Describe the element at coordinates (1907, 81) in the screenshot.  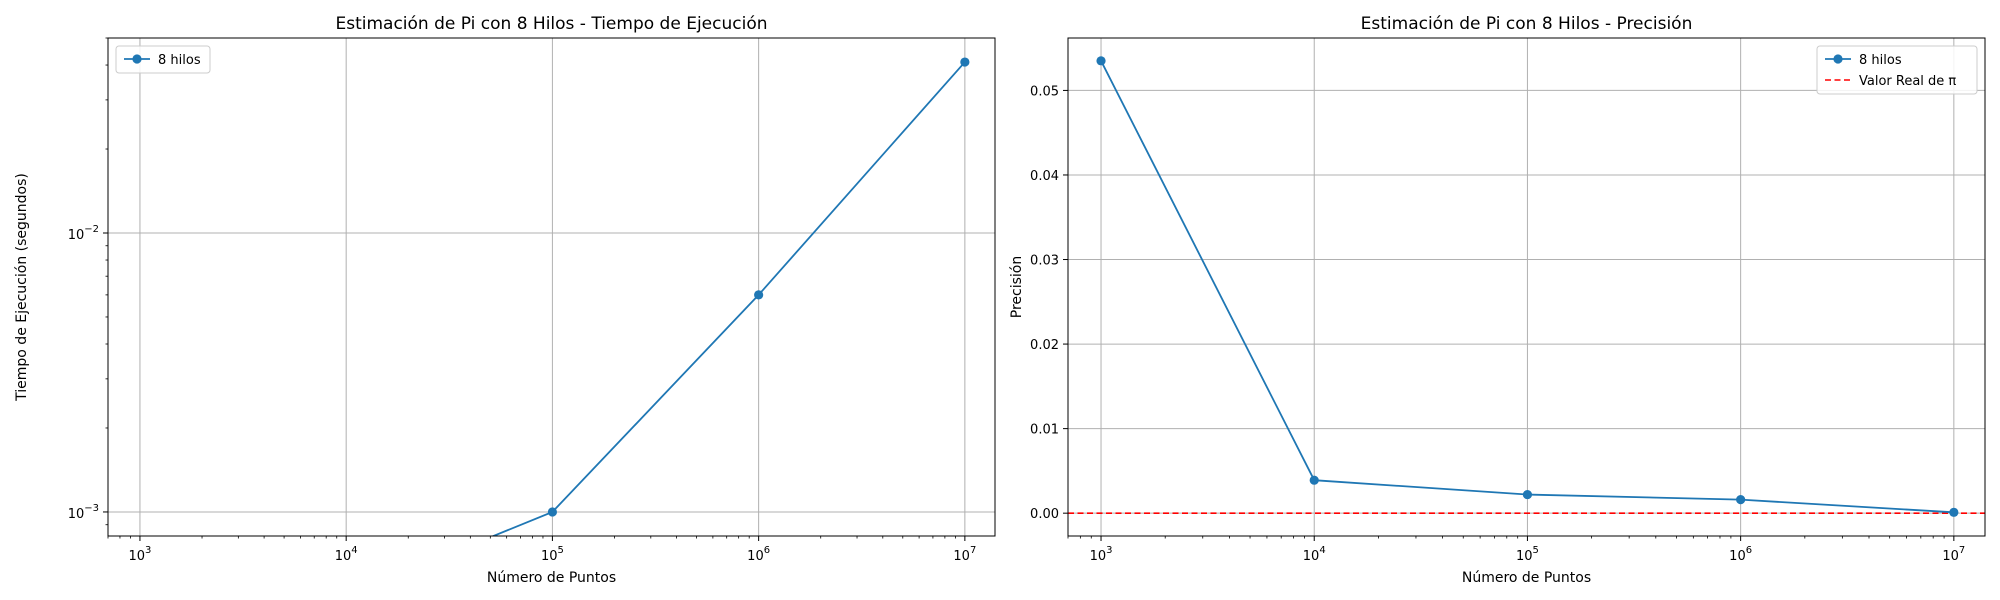
I see `legend-label: Valor Real de π` at that location.